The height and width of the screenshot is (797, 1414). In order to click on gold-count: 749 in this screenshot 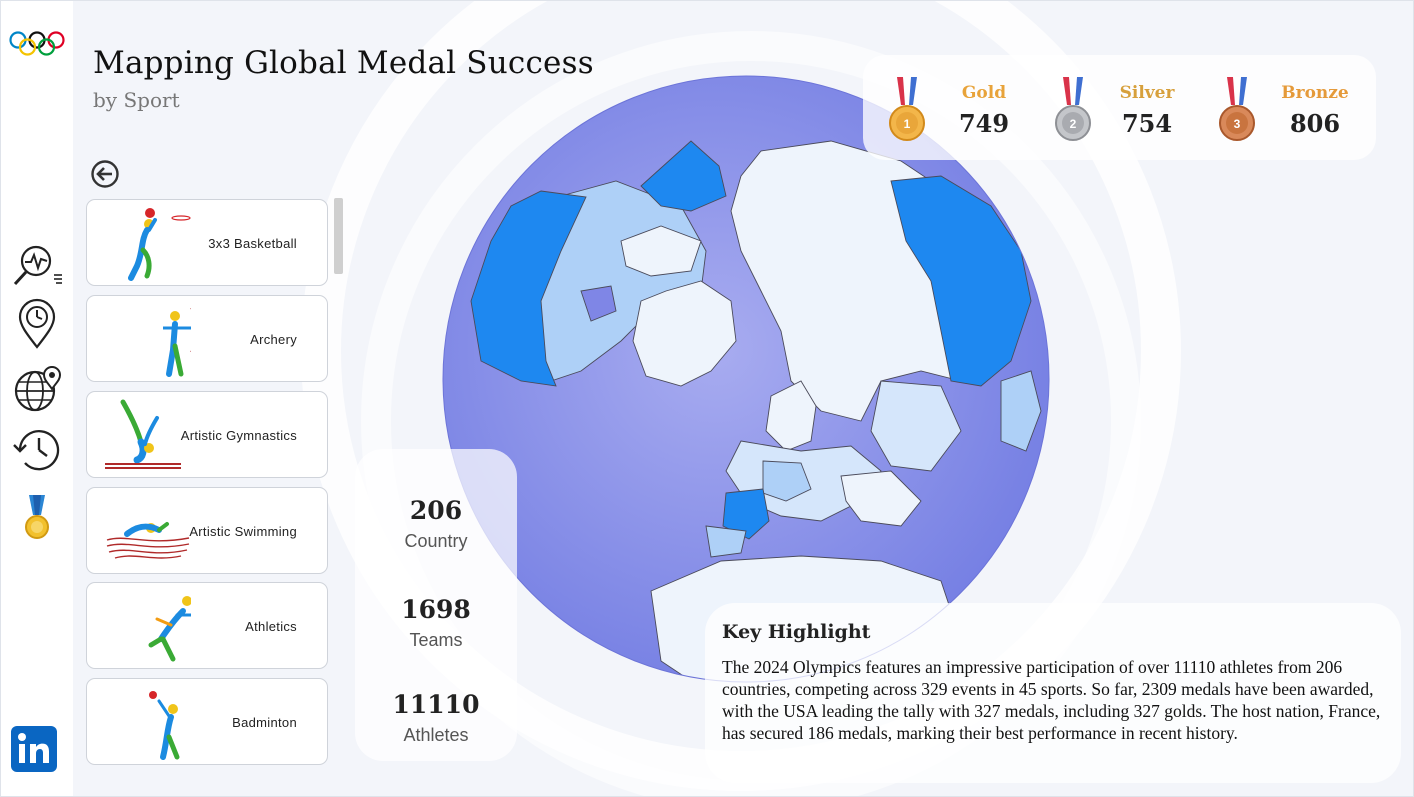, I will do `click(984, 123)`.